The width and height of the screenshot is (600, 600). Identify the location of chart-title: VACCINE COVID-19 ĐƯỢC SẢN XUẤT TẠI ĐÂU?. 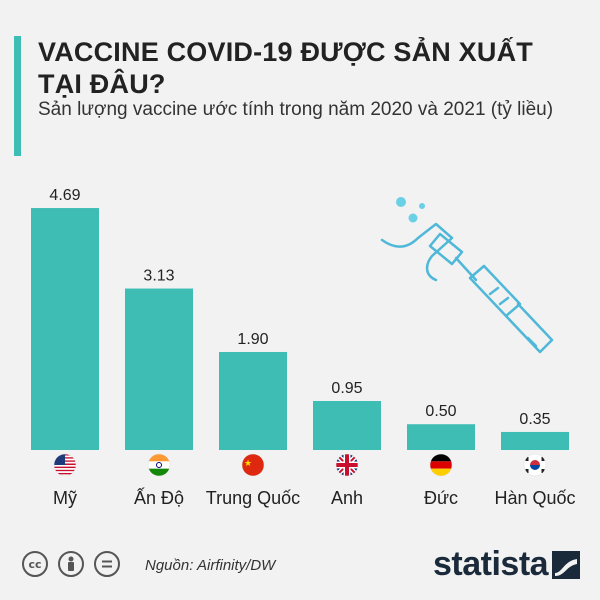
(285, 68).